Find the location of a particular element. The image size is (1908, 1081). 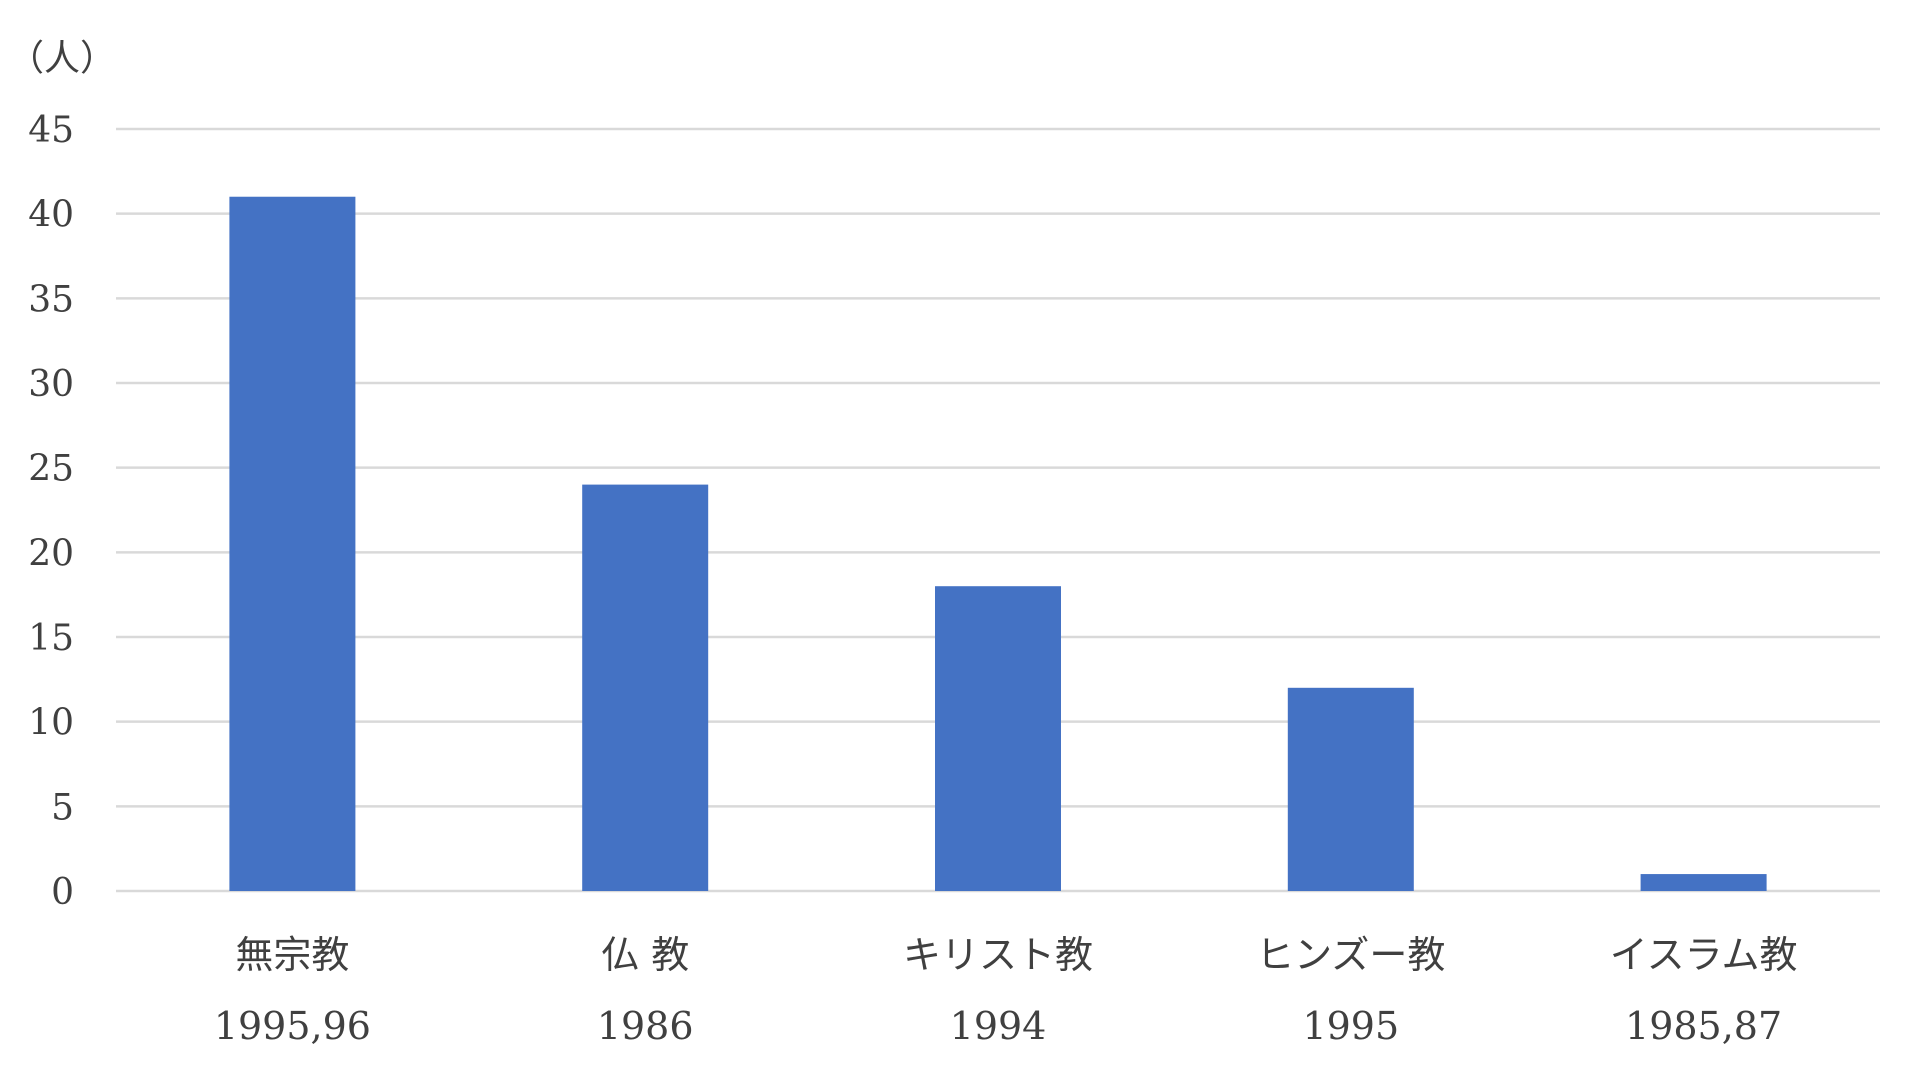

y-tick-label: 10 is located at coordinates (51, 723).